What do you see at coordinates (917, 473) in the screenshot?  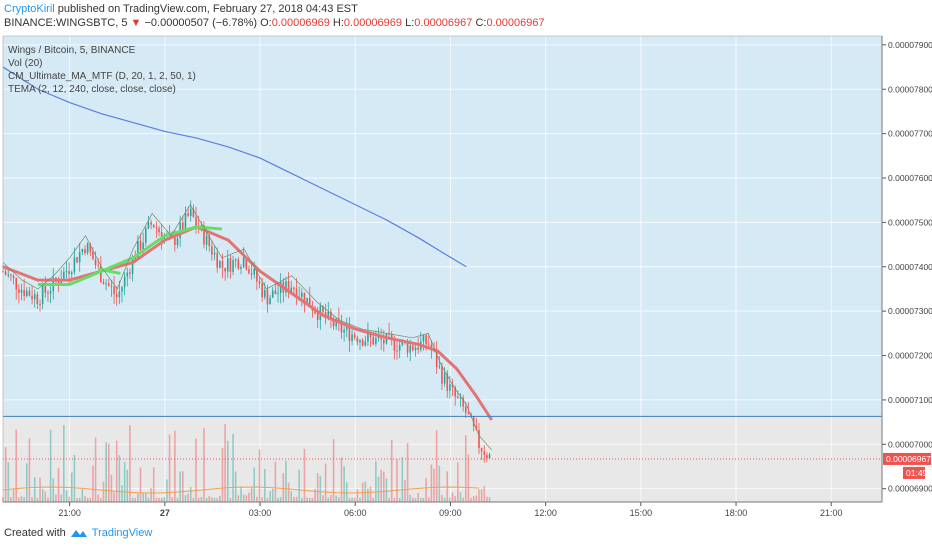 I see `countdown-label: 01:49` at bounding box center [917, 473].